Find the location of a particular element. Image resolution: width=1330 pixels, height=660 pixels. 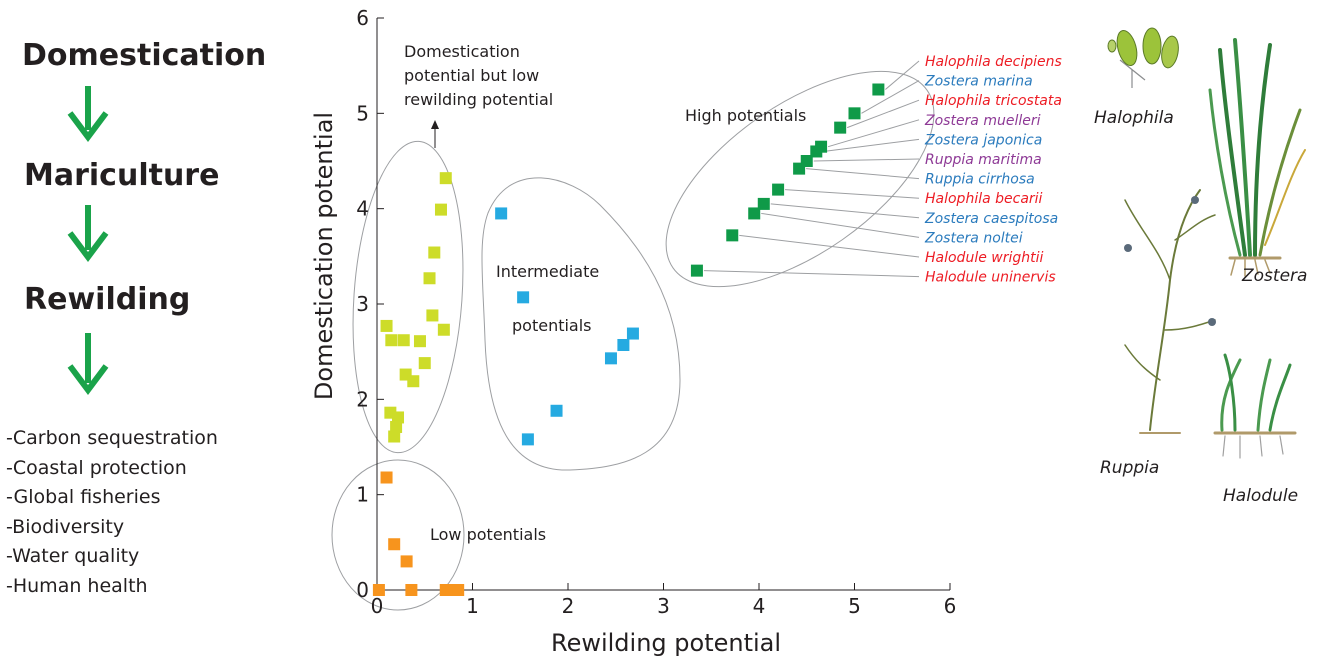

x-tick-label: 6 is located at coordinates (950, 606).